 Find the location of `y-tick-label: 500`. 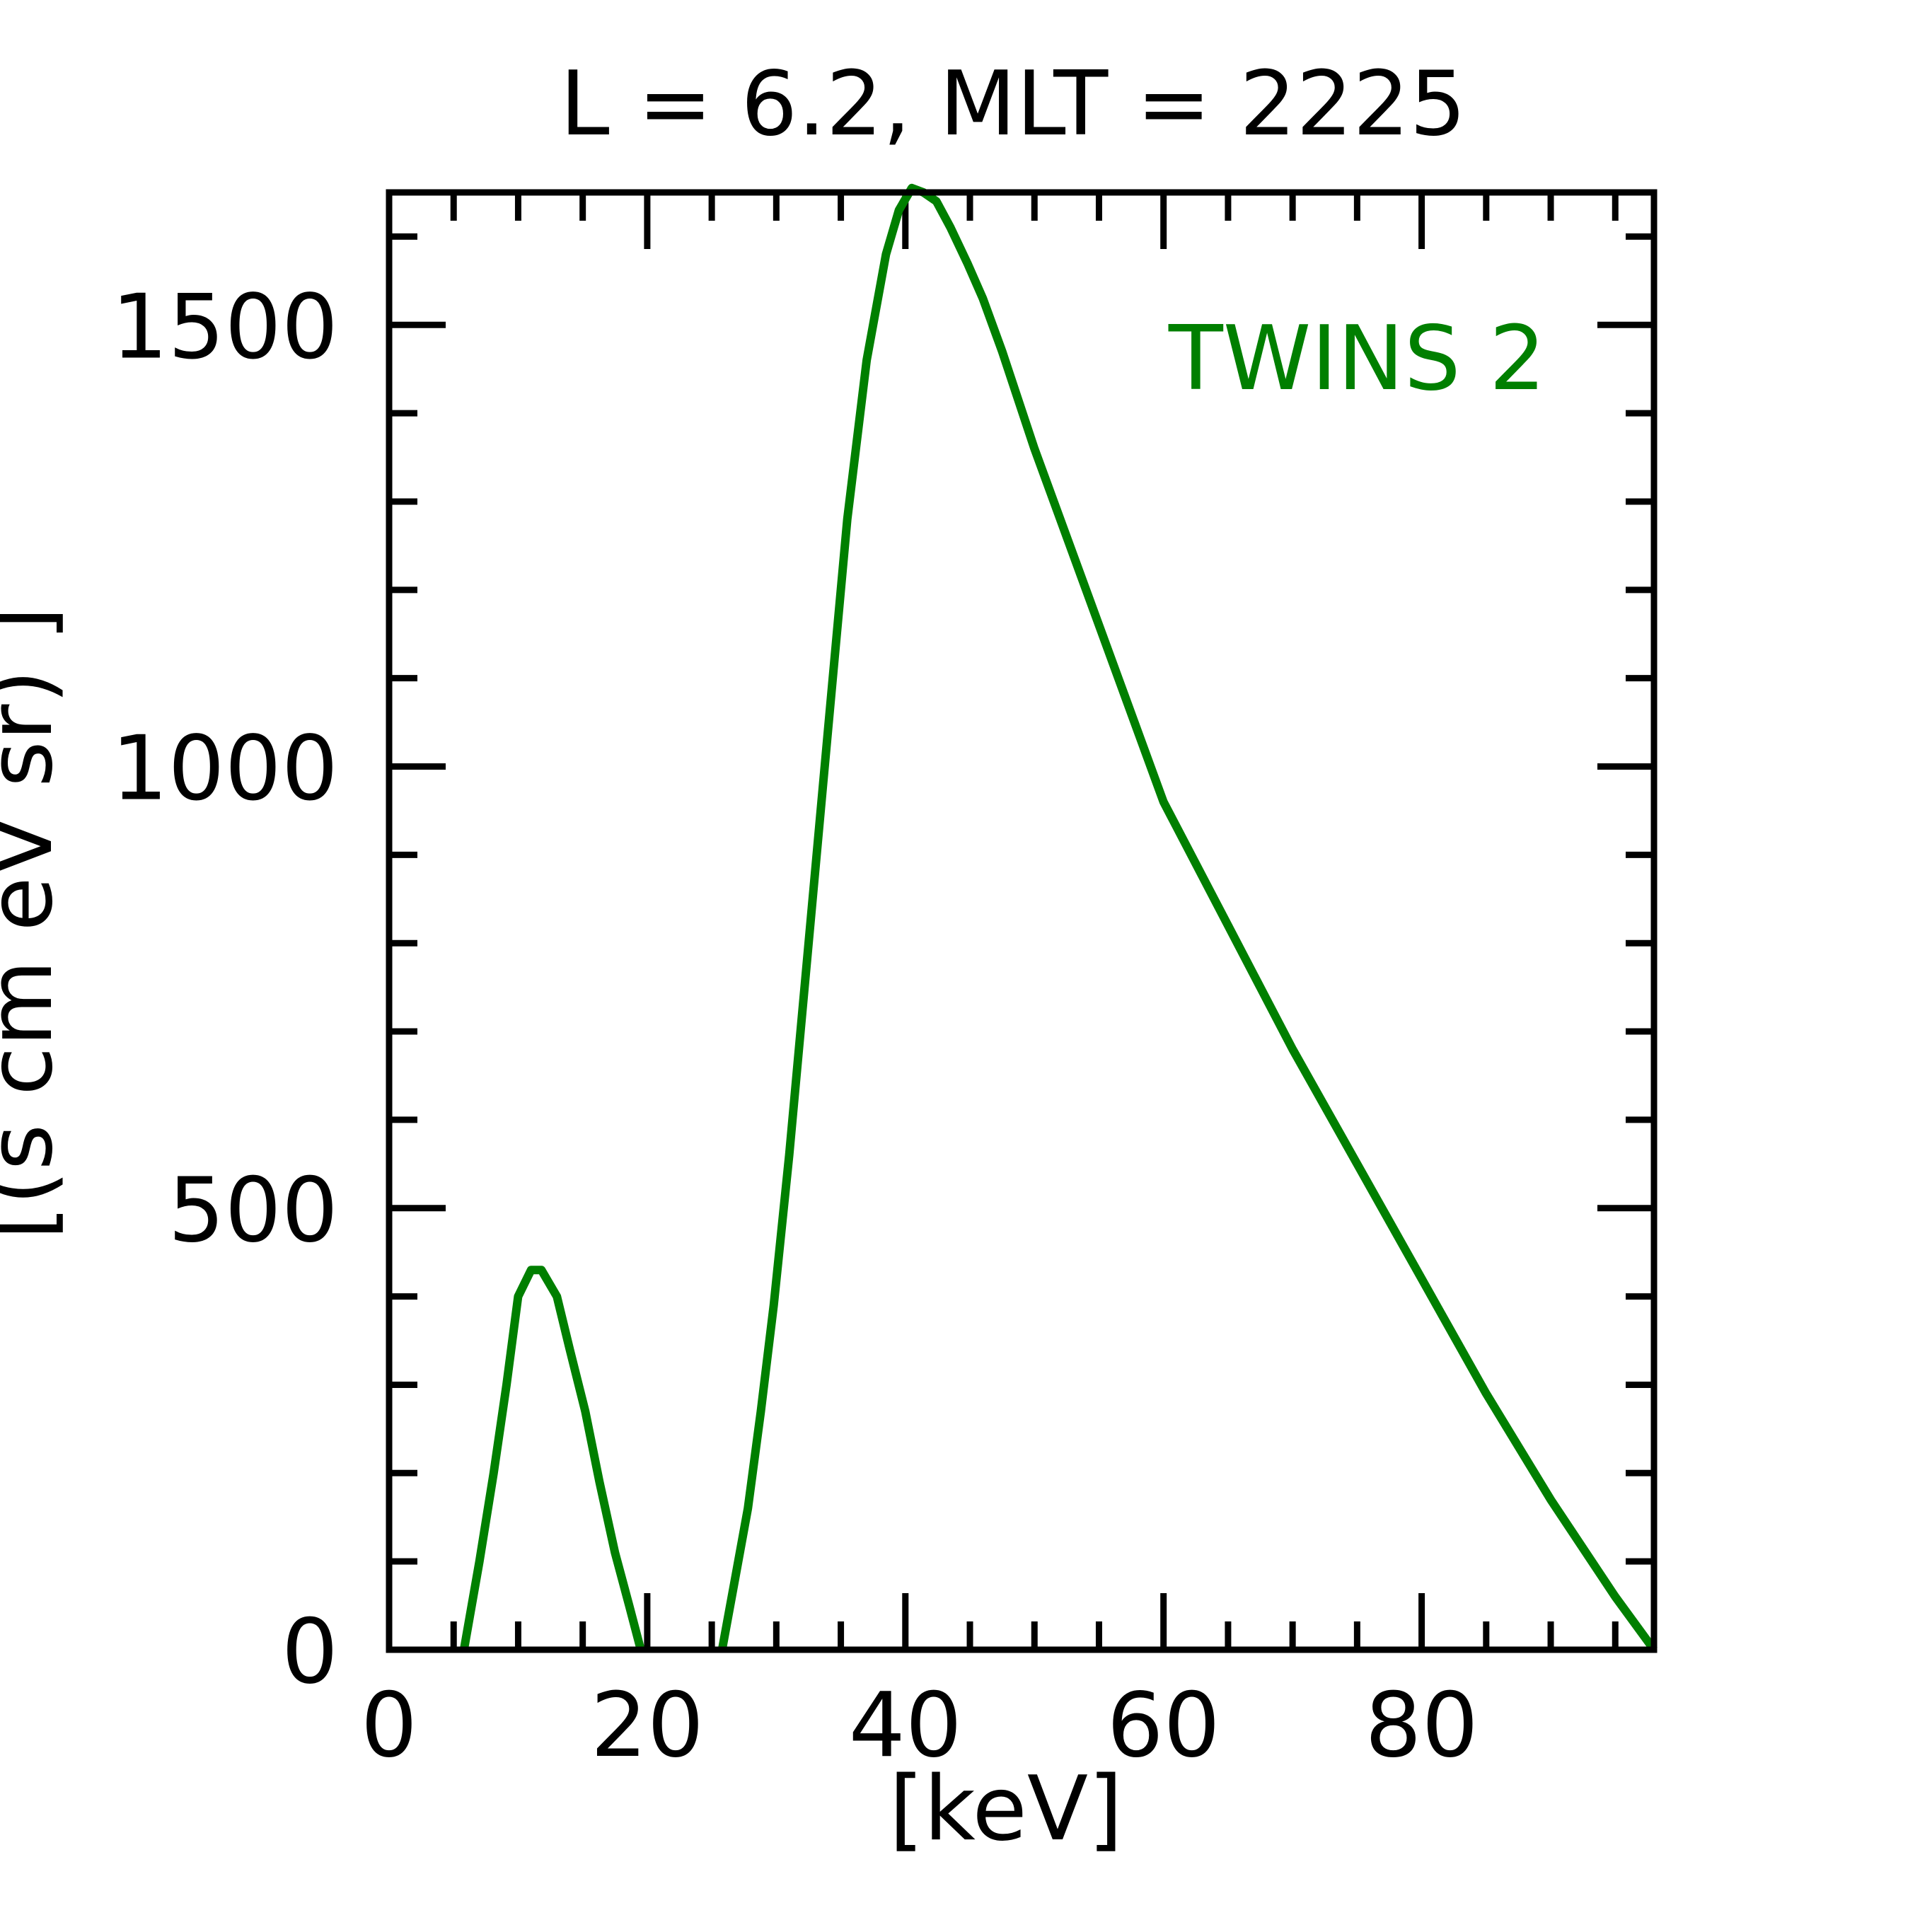

y-tick-label: 500 is located at coordinates (253, 1210).